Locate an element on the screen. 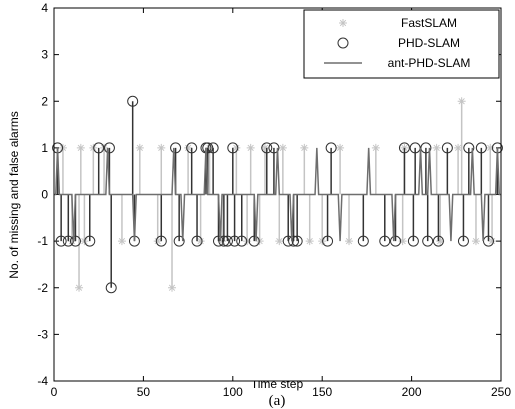 Image resolution: width=515 pixels, height=409 pixels. y-tick-label: -3 is located at coordinates (42, 334).